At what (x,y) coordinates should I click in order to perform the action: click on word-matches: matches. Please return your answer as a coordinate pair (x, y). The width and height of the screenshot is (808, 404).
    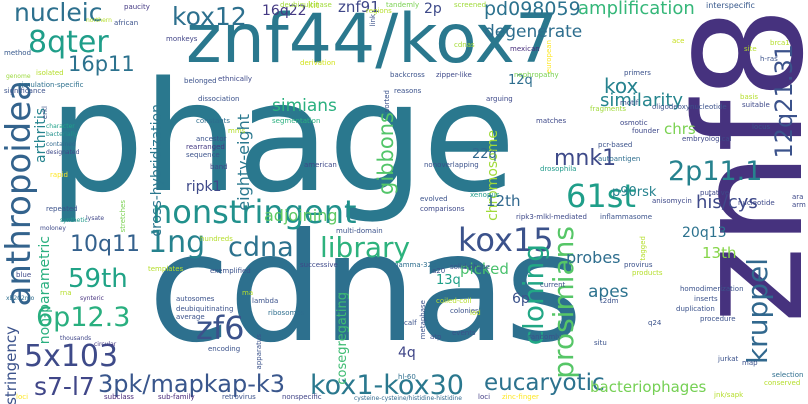
    Looking at the image, I should click on (551, 121).